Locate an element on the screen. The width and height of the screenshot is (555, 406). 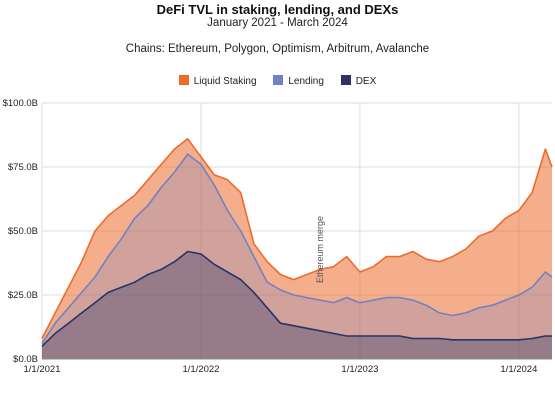
y-tick-label: $50.0B is located at coordinates (23, 231).